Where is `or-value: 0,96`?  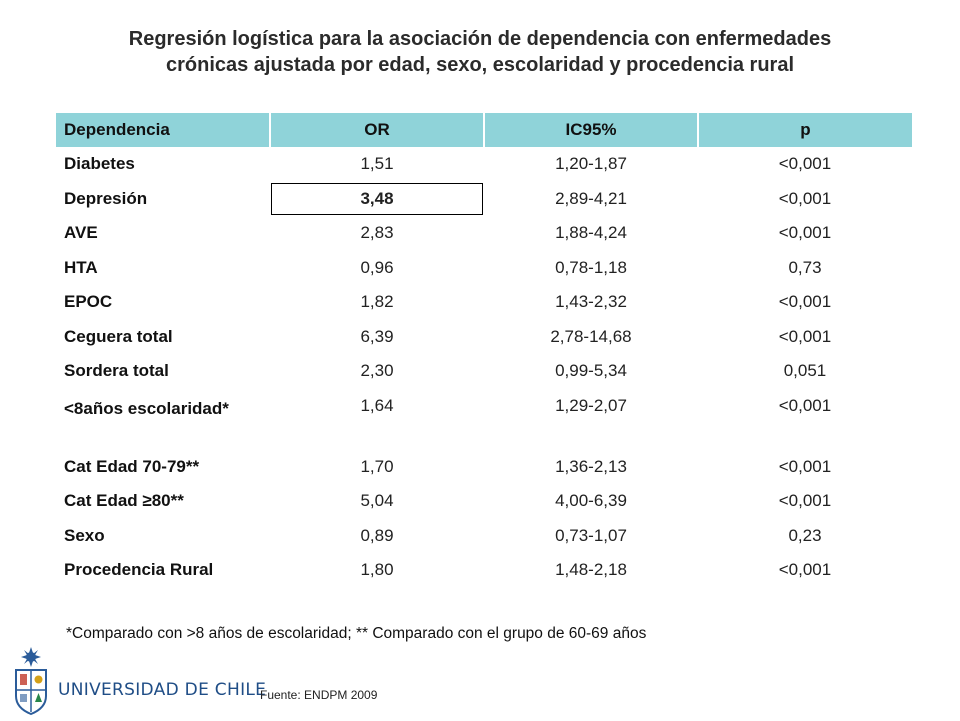
or-value: 0,96 is located at coordinates (377, 267).